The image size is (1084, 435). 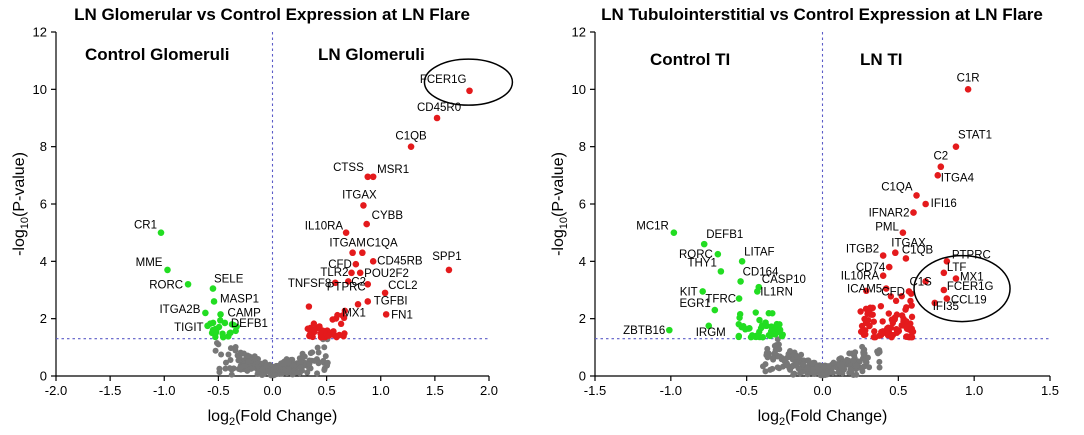 What do you see at coordinates (437, 118) in the screenshot?
I see `gene-point-cd45r0` at bounding box center [437, 118].